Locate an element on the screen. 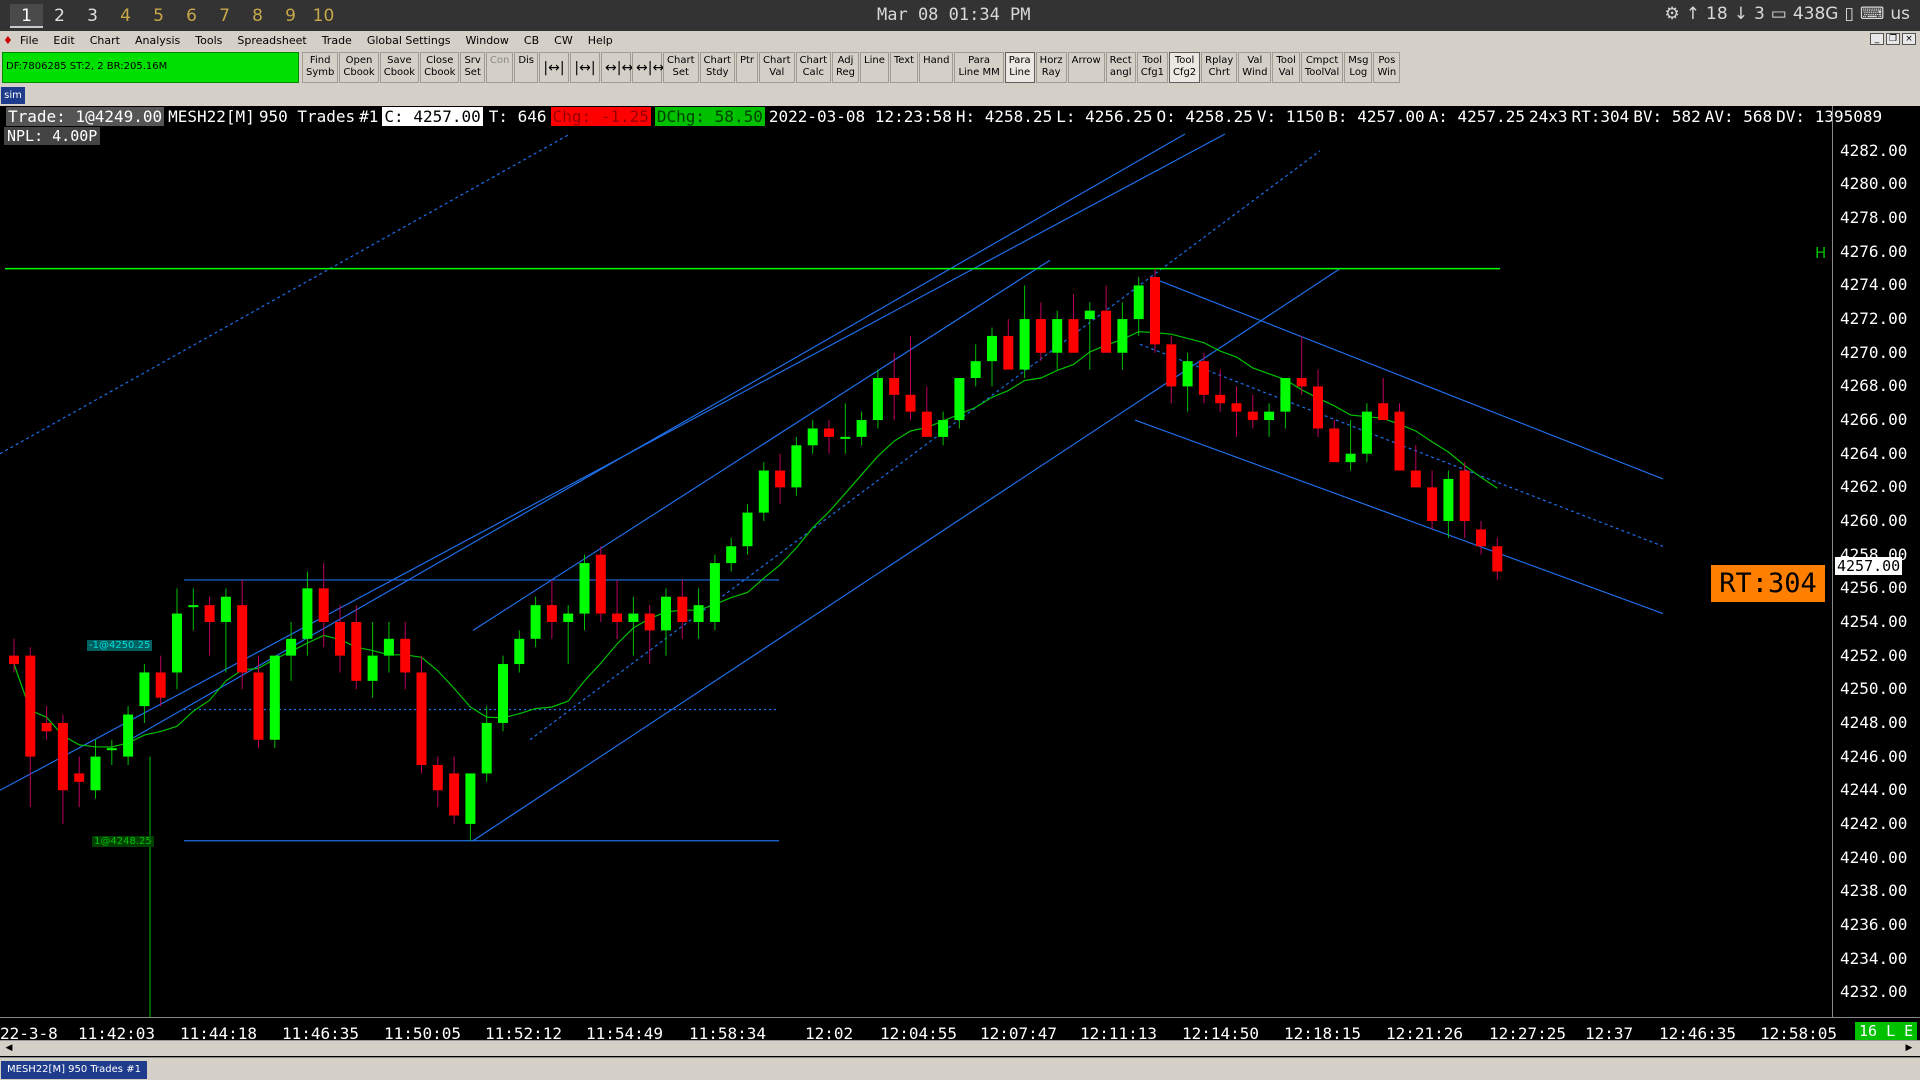 The width and height of the screenshot is (1920, 1080). toolbar-button-tool-cfg1: Tool Cfg1 is located at coordinates (1152, 67).